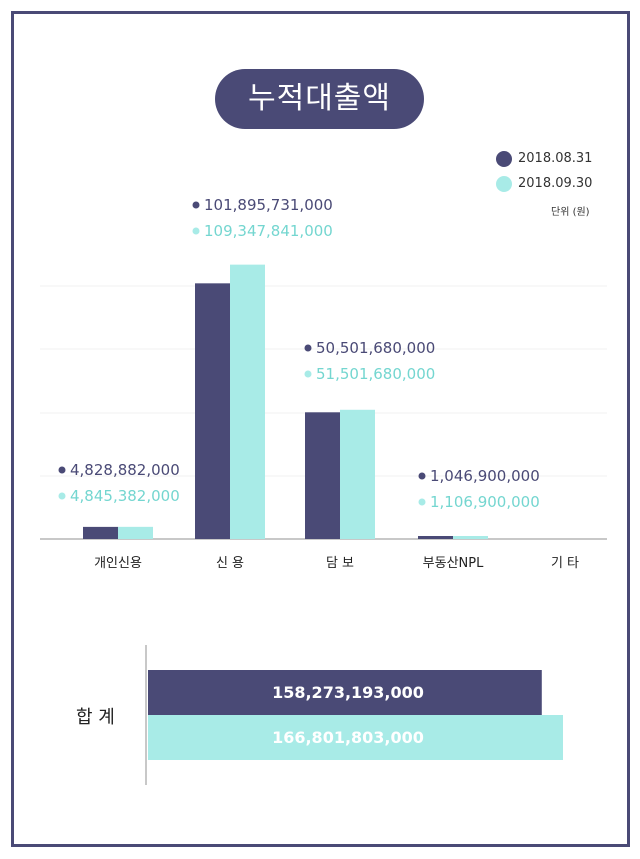 The height and width of the screenshot is (859, 640). I want to click on data-label: 1,106,900,000, so click(485, 502).